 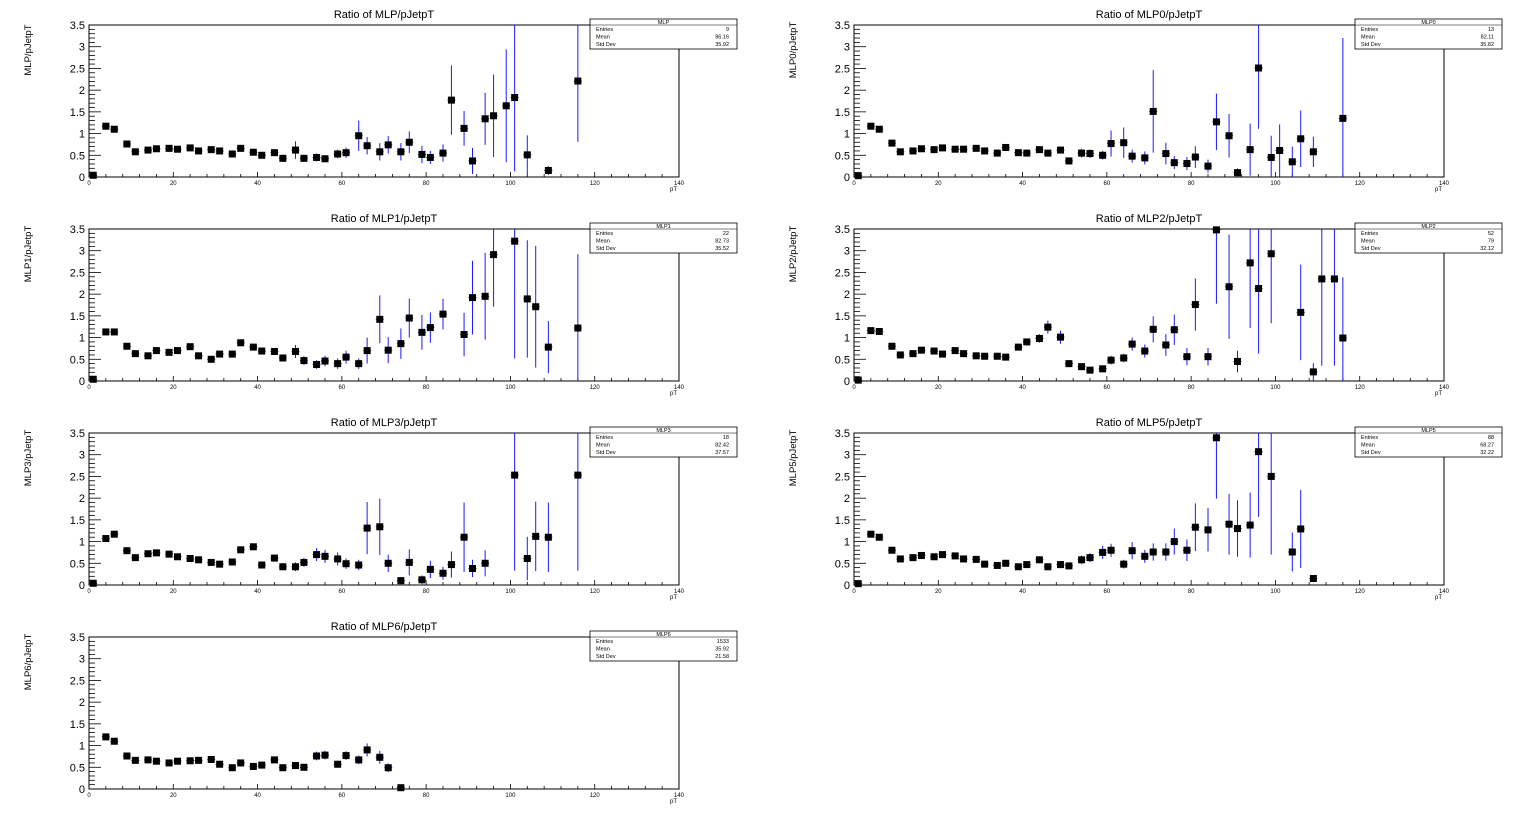 What do you see at coordinates (663, 635) in the screenshot?
I see `stats-box-name: MLP6` at bounding box center [663, 635].